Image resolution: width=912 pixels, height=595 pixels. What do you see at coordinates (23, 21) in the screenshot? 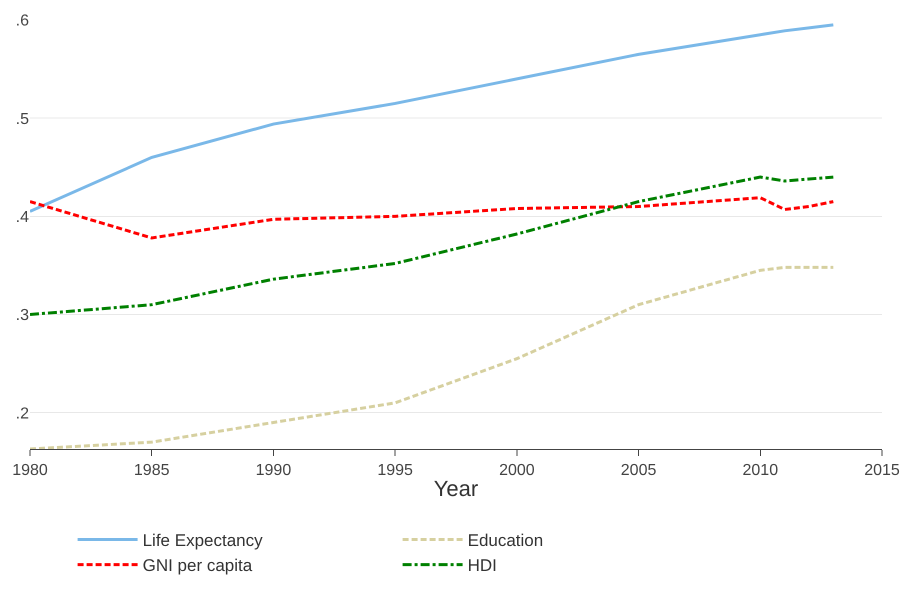
I see `y-tick-label: .6` at bounding box center [23, 21].